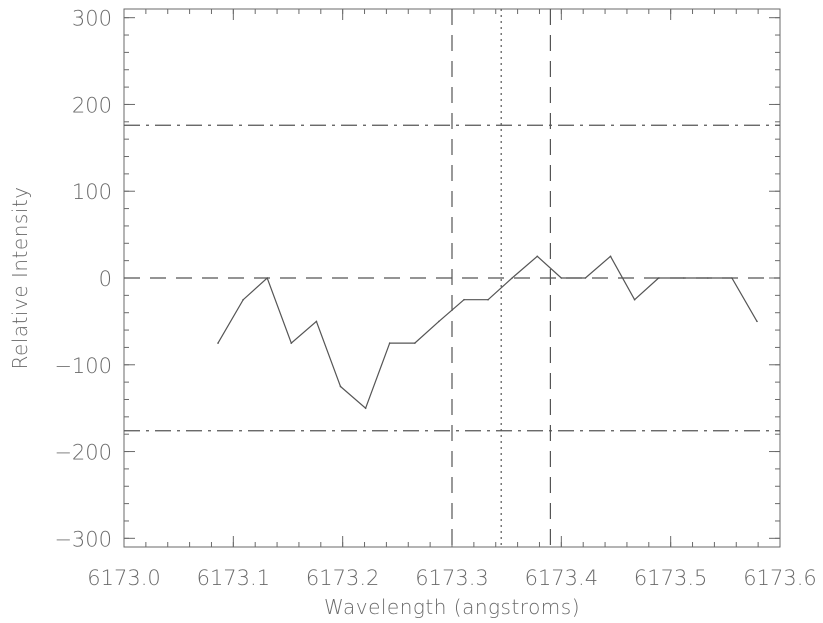  What do you see at coordinates (105, 279) in the screenshot?
I see `y-tick-label: 0` at bounding box center [105, 279].